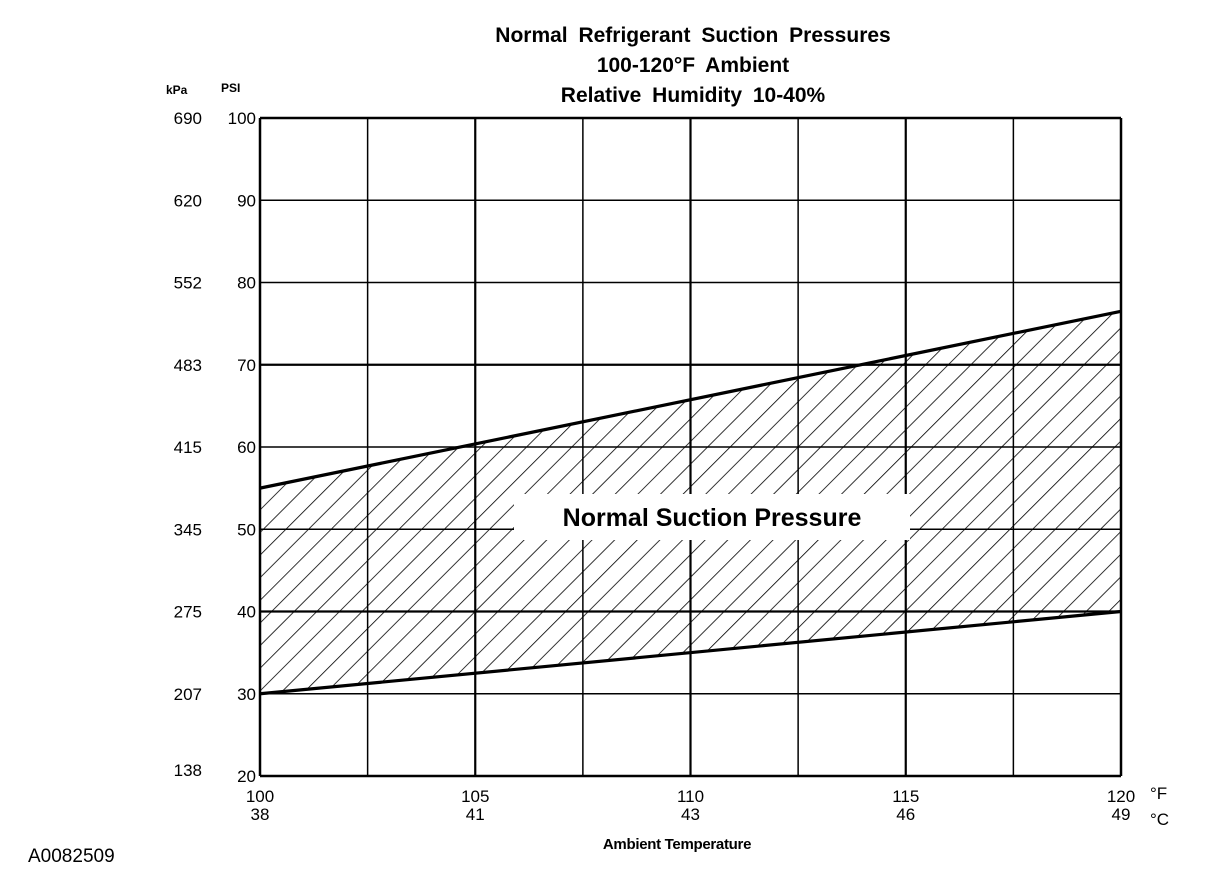 This screenshot has height=886, width=1216. I want to click on y-tick-label: 90, so click(246, 200).